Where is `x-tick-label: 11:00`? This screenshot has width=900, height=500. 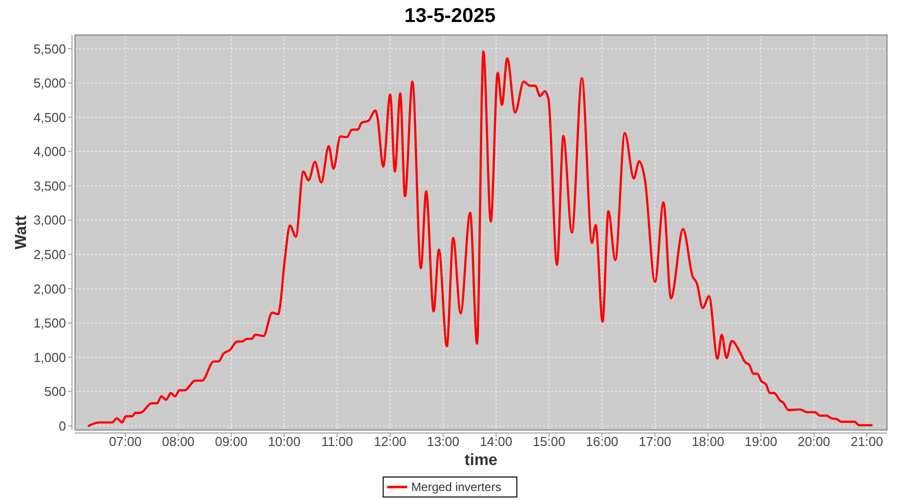
x-tick-label: 11:00 is located at coordinates (337, 441).